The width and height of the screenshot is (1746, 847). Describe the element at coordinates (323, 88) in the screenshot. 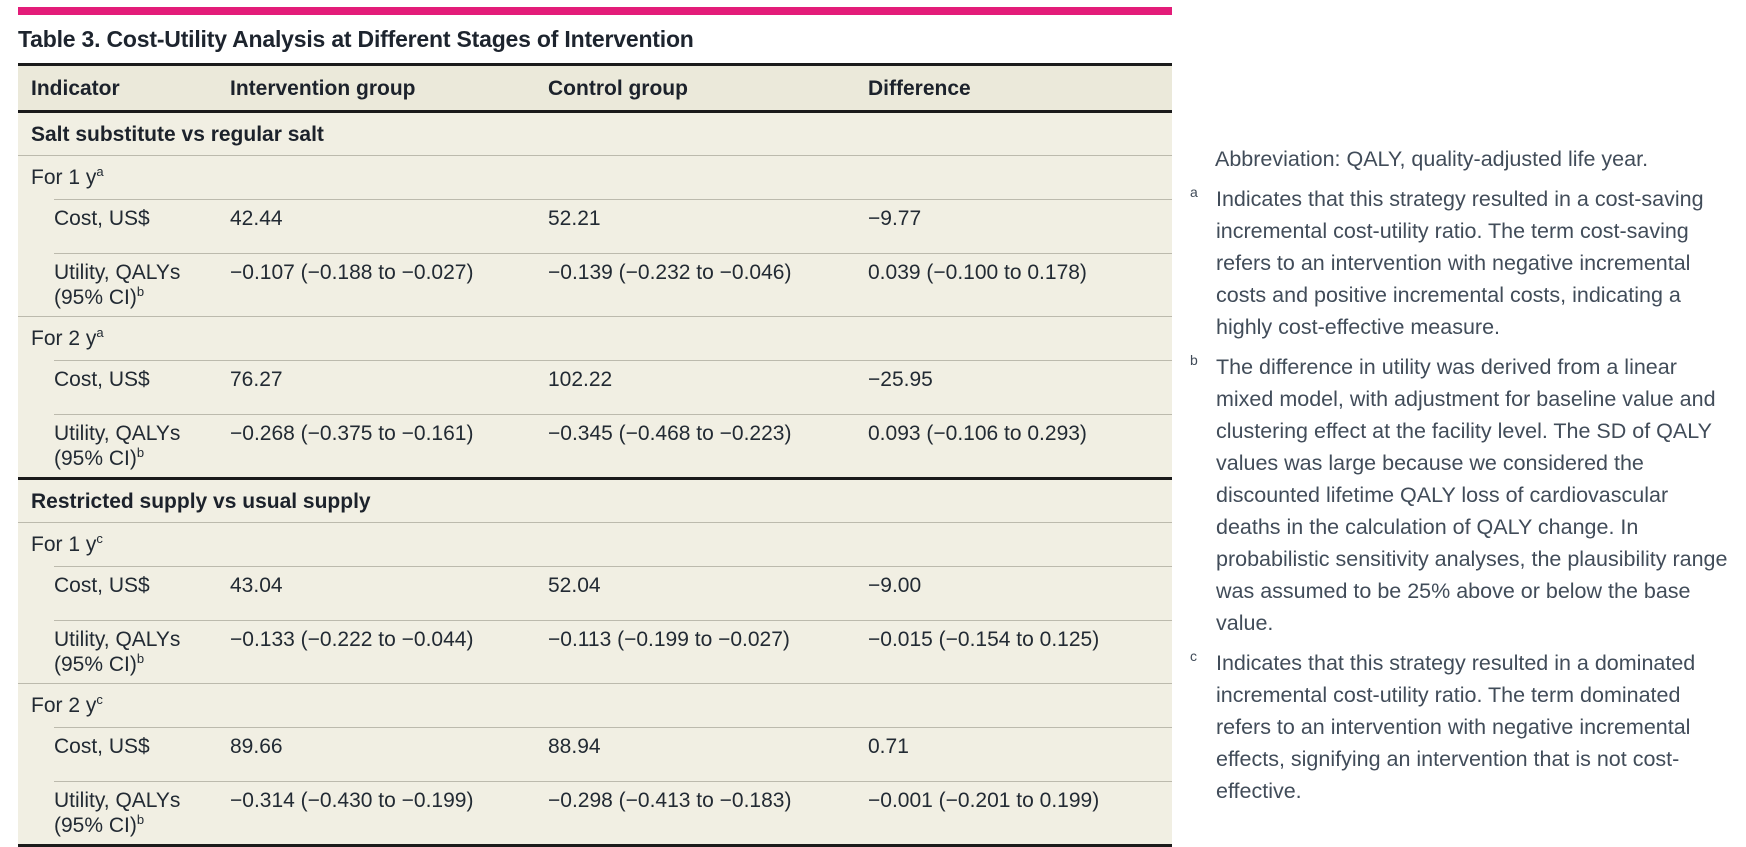

I see `column-header-intervention-group: Intervention group` at that location.